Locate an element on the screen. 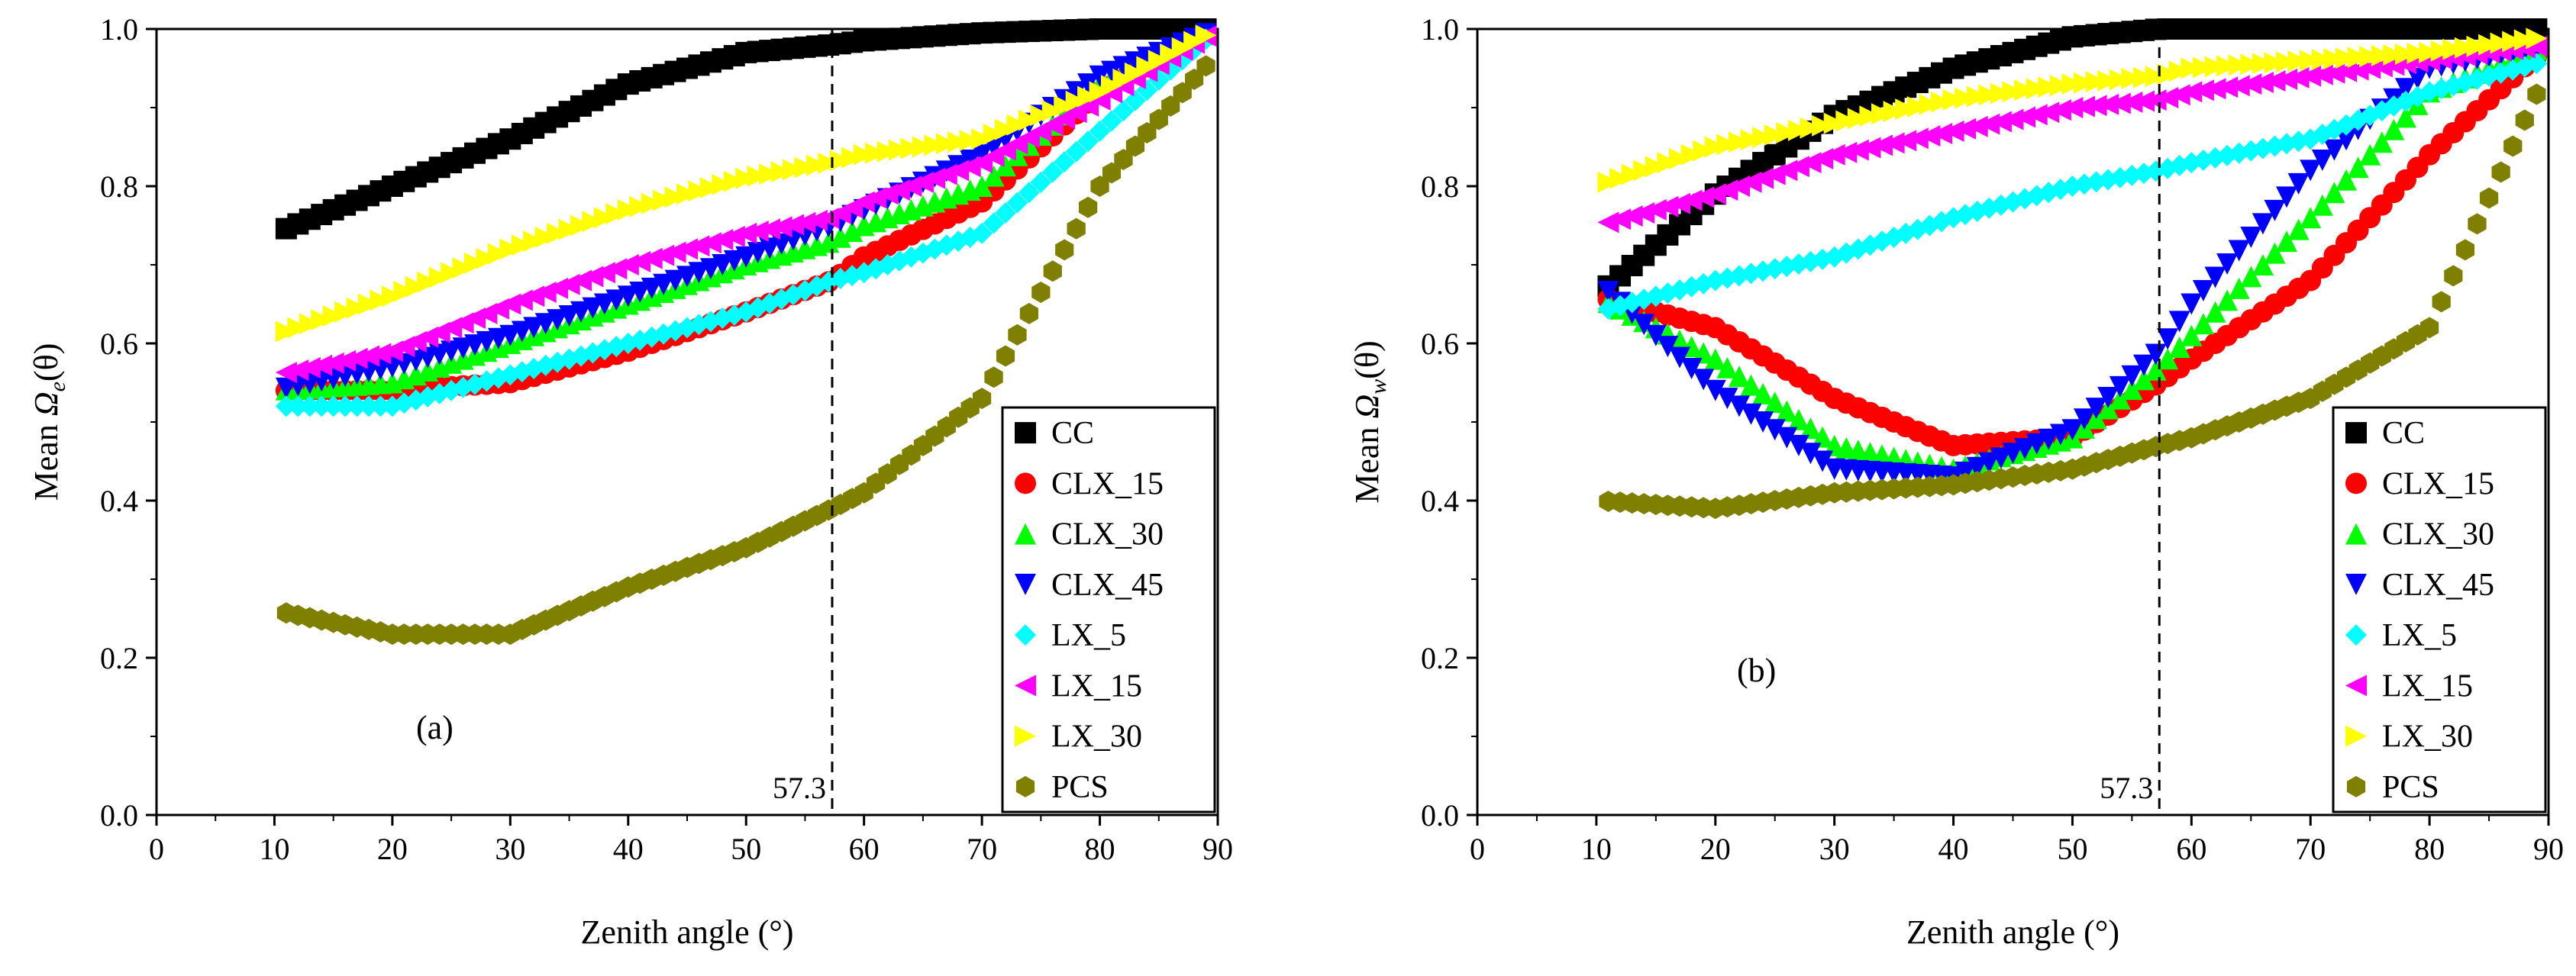 The height and width of the screenshot is (976, 2576). x-tick-label: 70 is located at coordinates (982, 849).